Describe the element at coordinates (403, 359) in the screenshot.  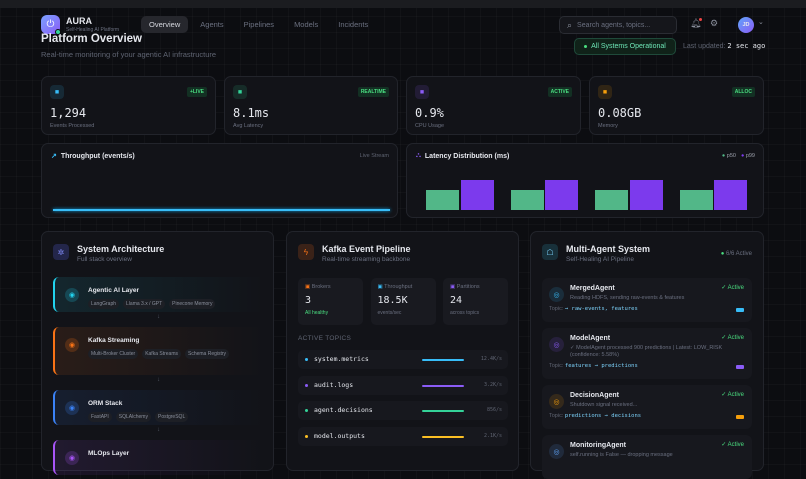
I see `topic-row: system.metrics 12.4K/s` at that location.